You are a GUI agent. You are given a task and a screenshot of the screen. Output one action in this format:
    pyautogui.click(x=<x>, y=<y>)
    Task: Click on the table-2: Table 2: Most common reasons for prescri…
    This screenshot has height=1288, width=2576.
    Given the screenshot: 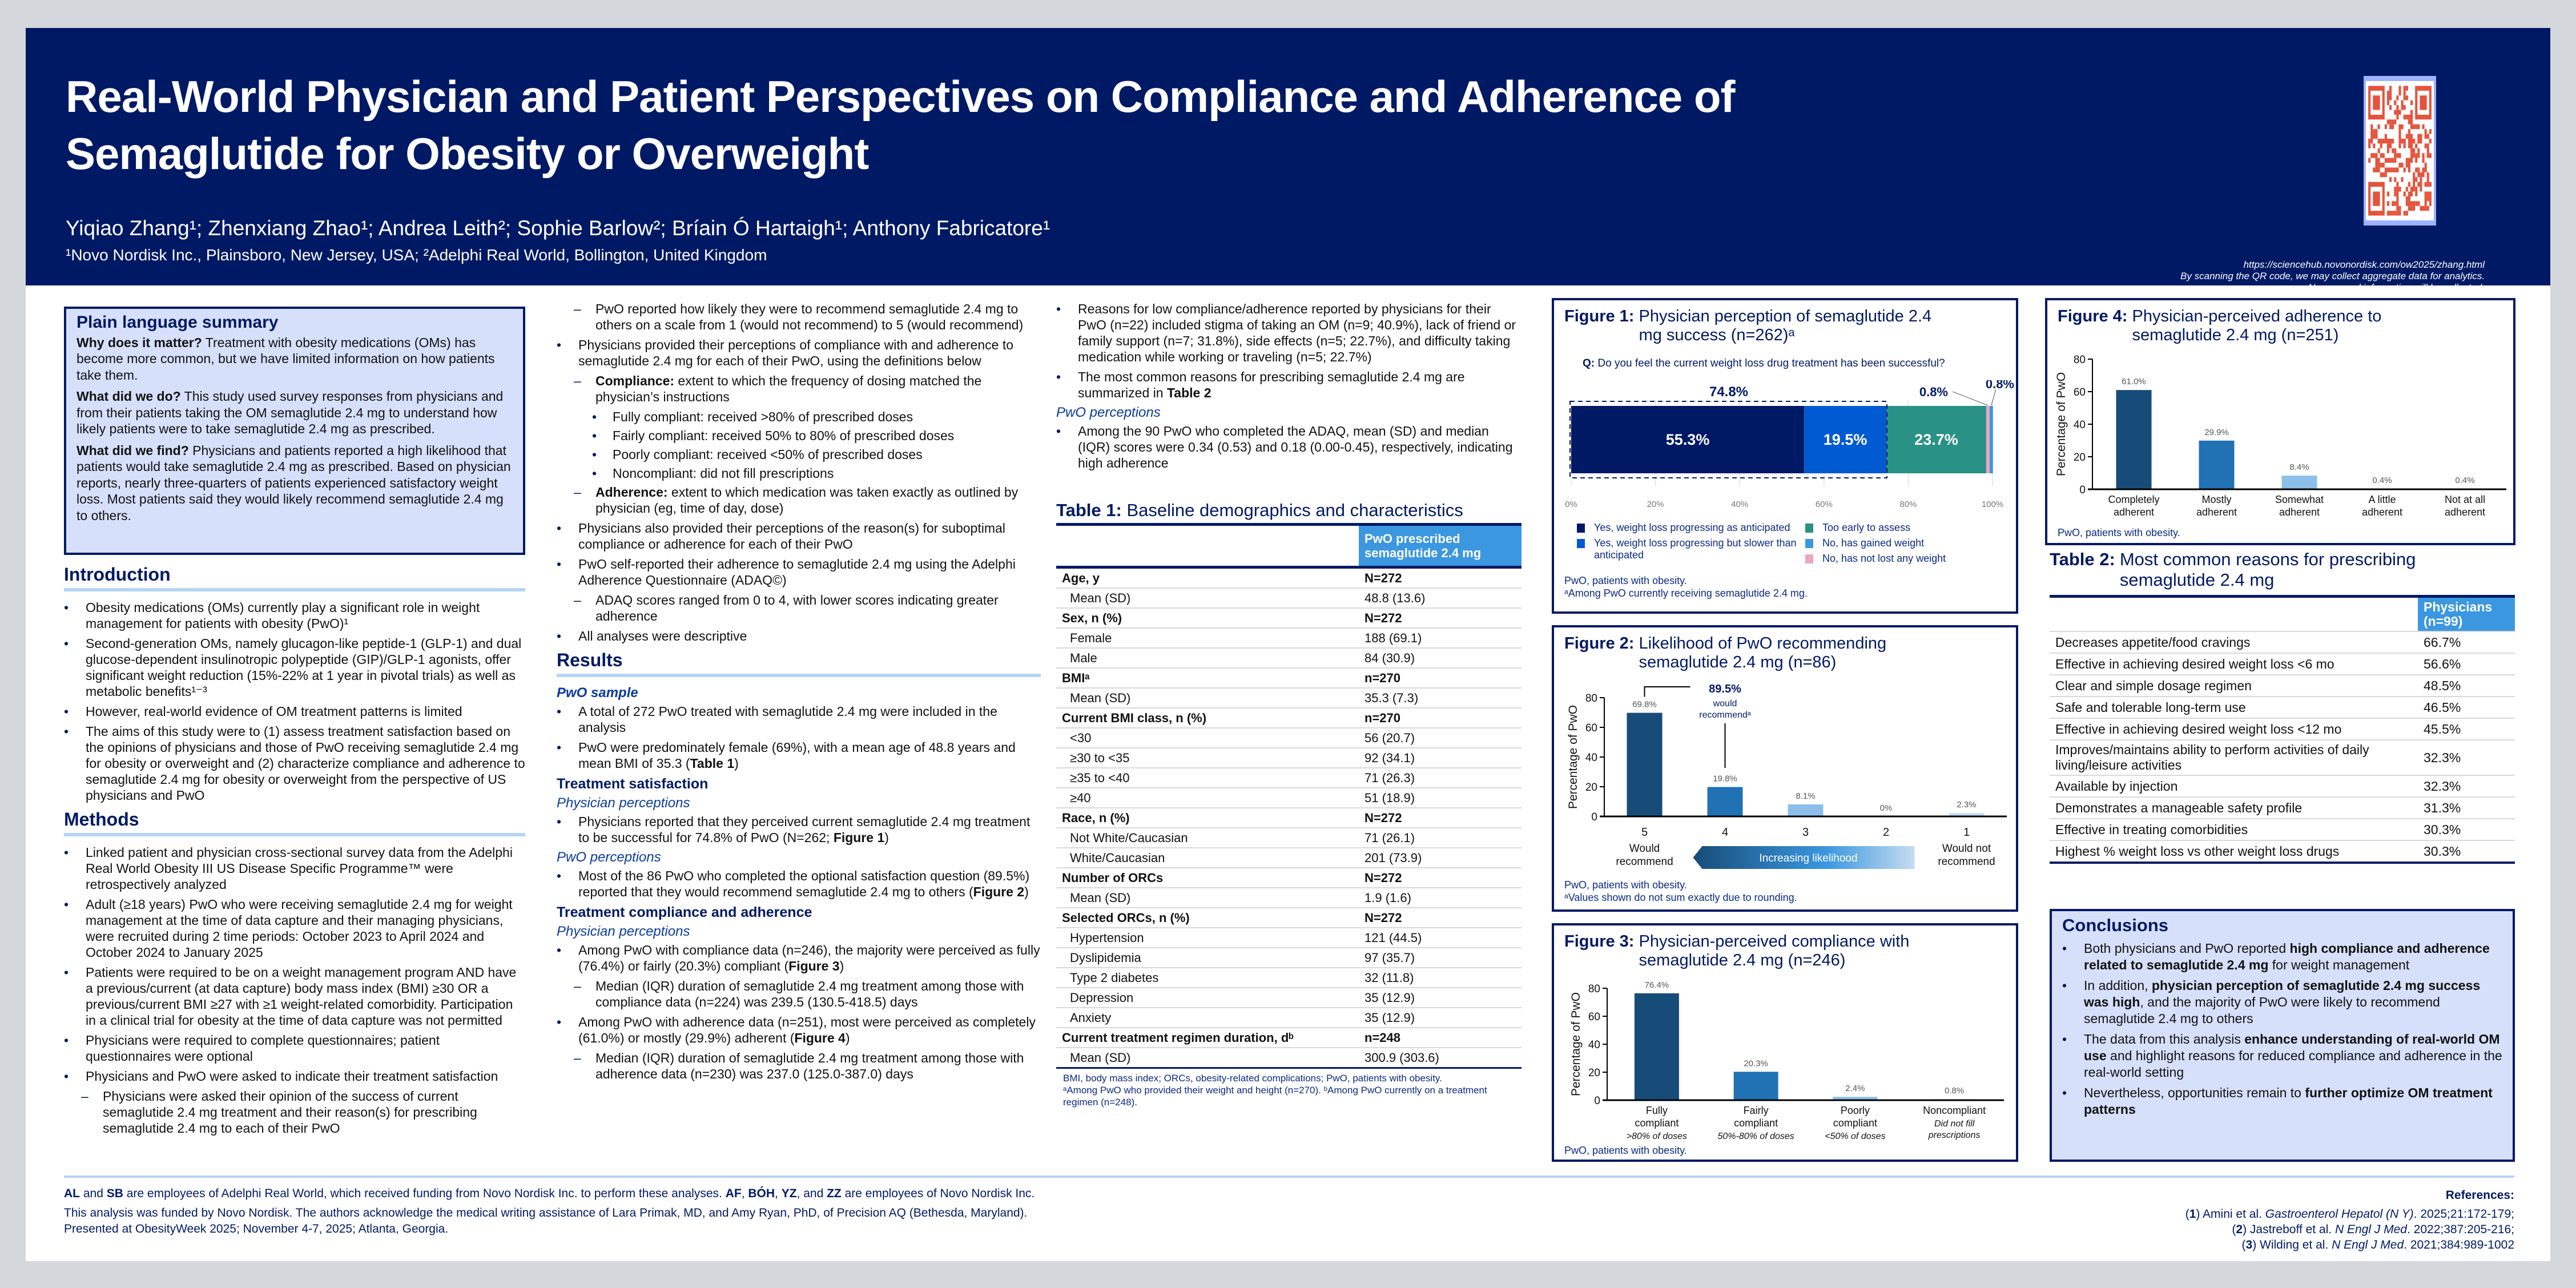 What is the action you would take?
    pyautogui.click(x=2282, y=706)
    